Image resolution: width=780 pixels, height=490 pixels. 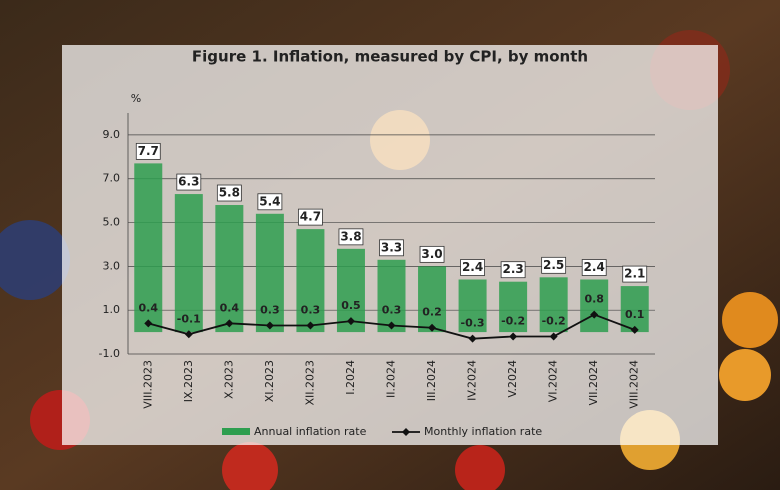 What do you see at coordinates (189, 318) in the screenshot?
I see `value-label: -0.1` at bounding box center [189, 318].